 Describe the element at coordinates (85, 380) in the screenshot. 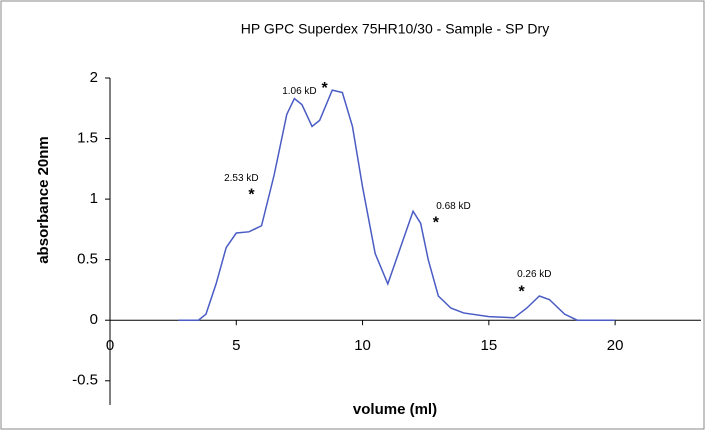

I see `y-tick-label: -0.5` at that location.